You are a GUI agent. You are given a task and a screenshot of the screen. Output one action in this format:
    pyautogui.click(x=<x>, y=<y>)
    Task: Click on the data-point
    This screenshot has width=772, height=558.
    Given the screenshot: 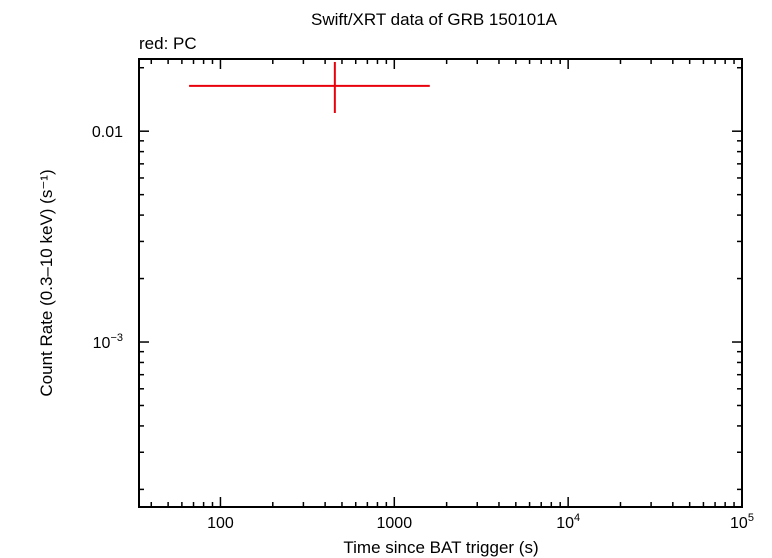 What is the action you would take?
    pyautogui.click(x=309, y=87)
    